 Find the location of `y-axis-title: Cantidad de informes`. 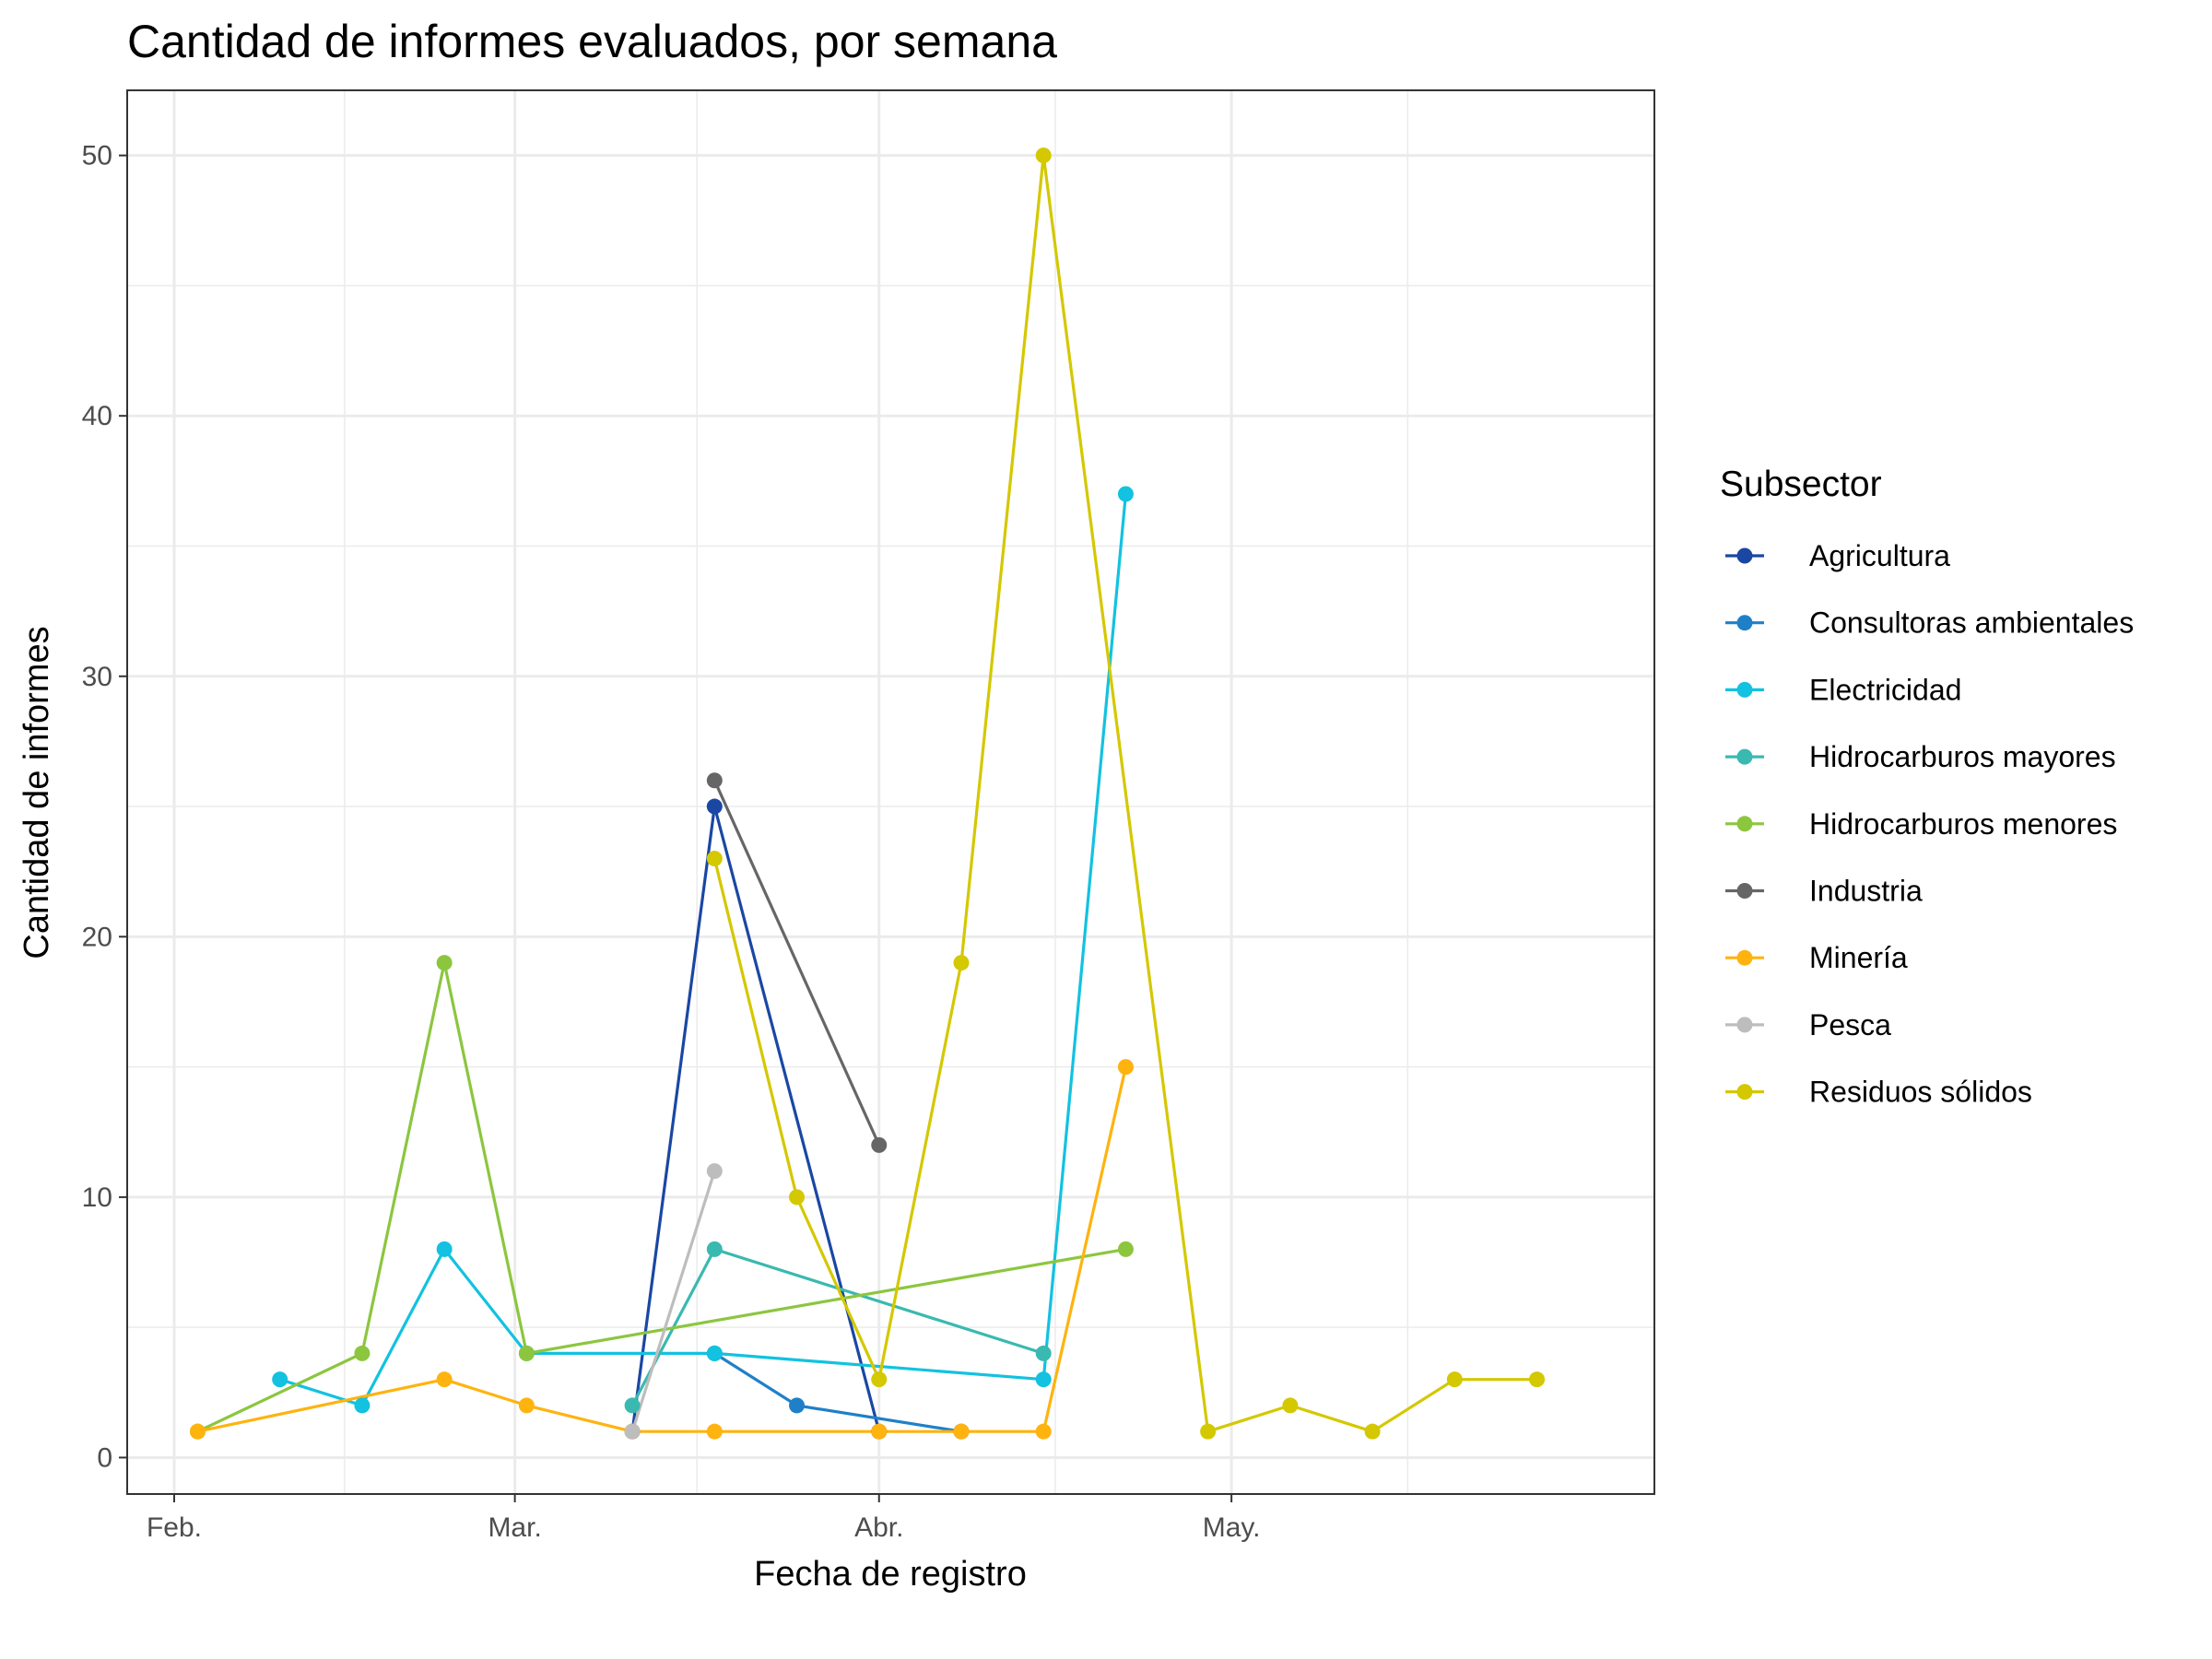

y-axis-title: Cantidad de informes is located at coordinates (37, 792).